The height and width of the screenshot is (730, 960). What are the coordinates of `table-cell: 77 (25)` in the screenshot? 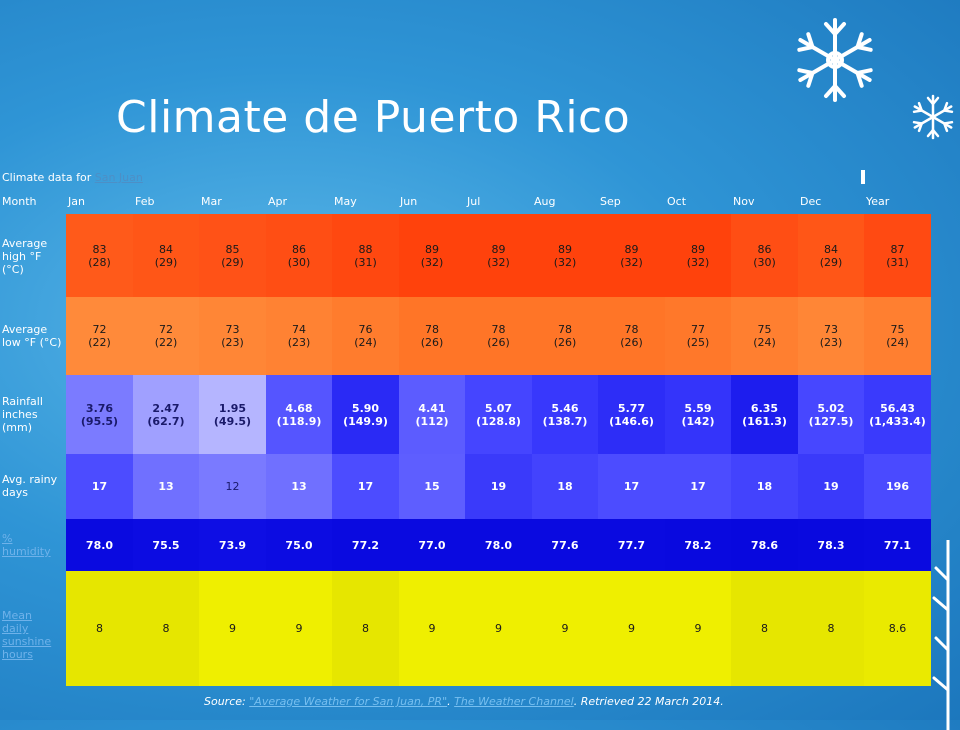 It's located at (698, 336).